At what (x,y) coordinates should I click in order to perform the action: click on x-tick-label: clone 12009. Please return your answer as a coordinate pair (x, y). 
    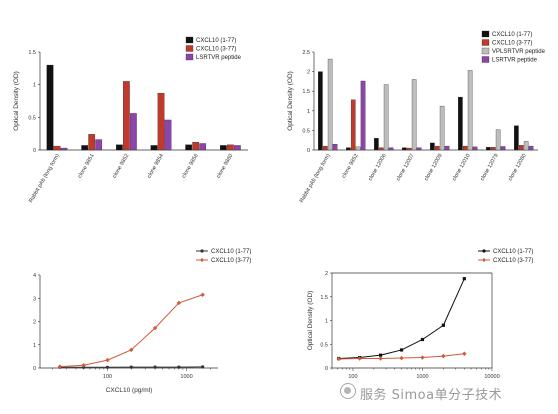
    Looking at the image, I should click on (434, 167).